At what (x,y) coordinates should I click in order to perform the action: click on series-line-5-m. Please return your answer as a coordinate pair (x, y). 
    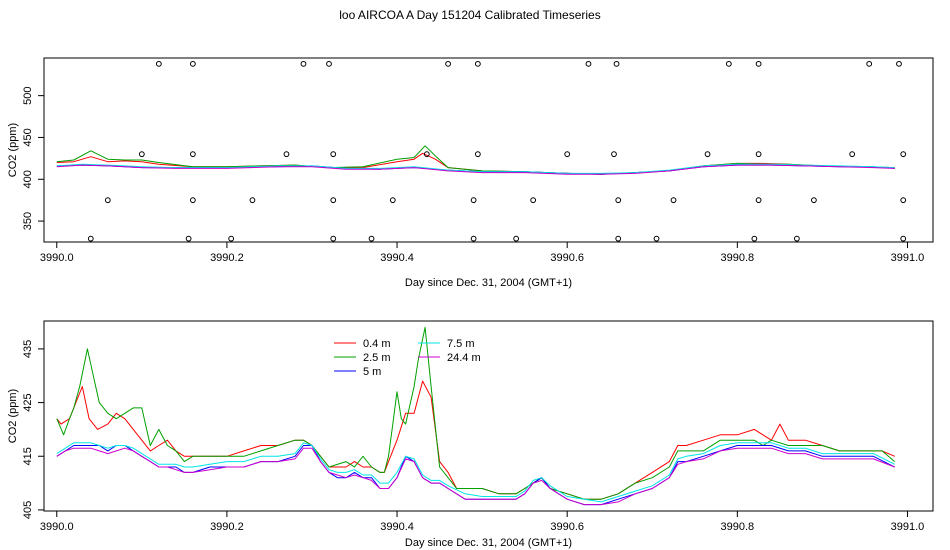
    Looking at the image, I should click on (475, 169).